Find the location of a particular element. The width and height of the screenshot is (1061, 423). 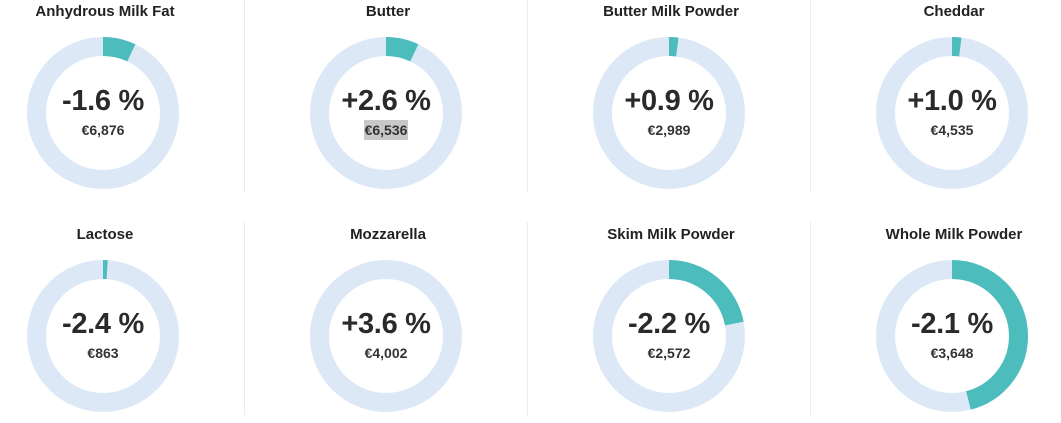

donut-center: -2.2 % €2,572 is located at coordinates (669, 336).